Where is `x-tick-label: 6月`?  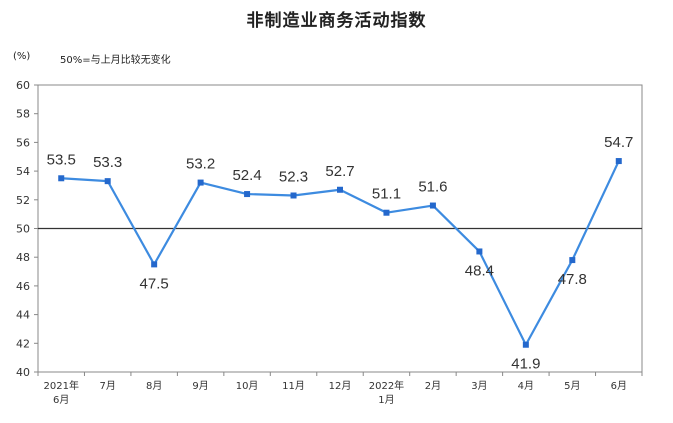
x-tick-label: 6月 is located at coordinates (619, 386).